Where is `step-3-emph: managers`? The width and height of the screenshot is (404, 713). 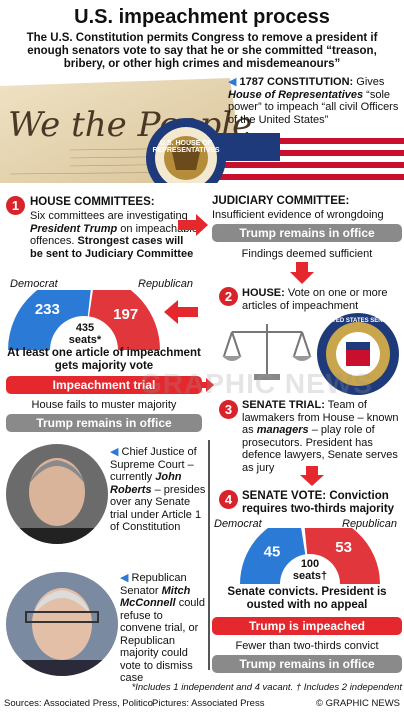
step-3-emph: managers is located at coordinates (282, 430).